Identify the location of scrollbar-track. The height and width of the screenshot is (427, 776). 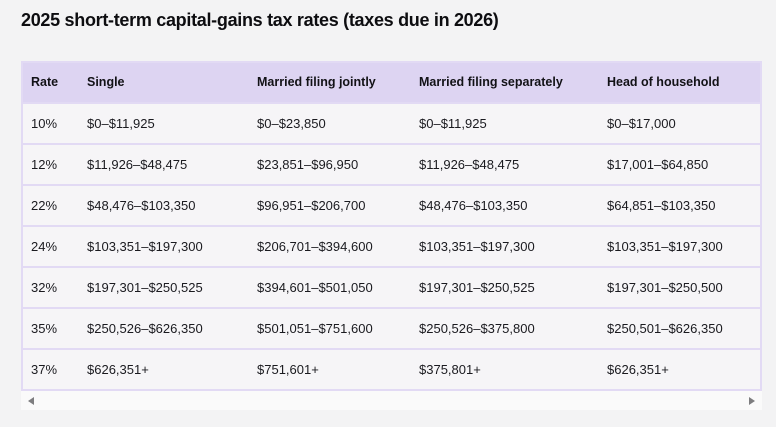
(391, 400).